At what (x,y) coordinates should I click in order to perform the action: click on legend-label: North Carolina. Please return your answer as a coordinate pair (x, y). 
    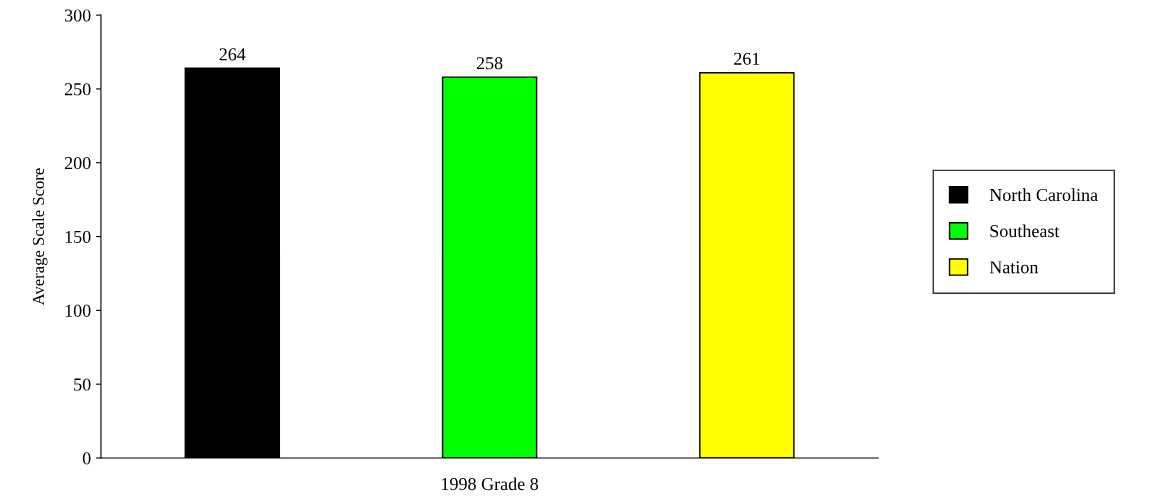
    Looking at the image, I should click on (1043, 195).